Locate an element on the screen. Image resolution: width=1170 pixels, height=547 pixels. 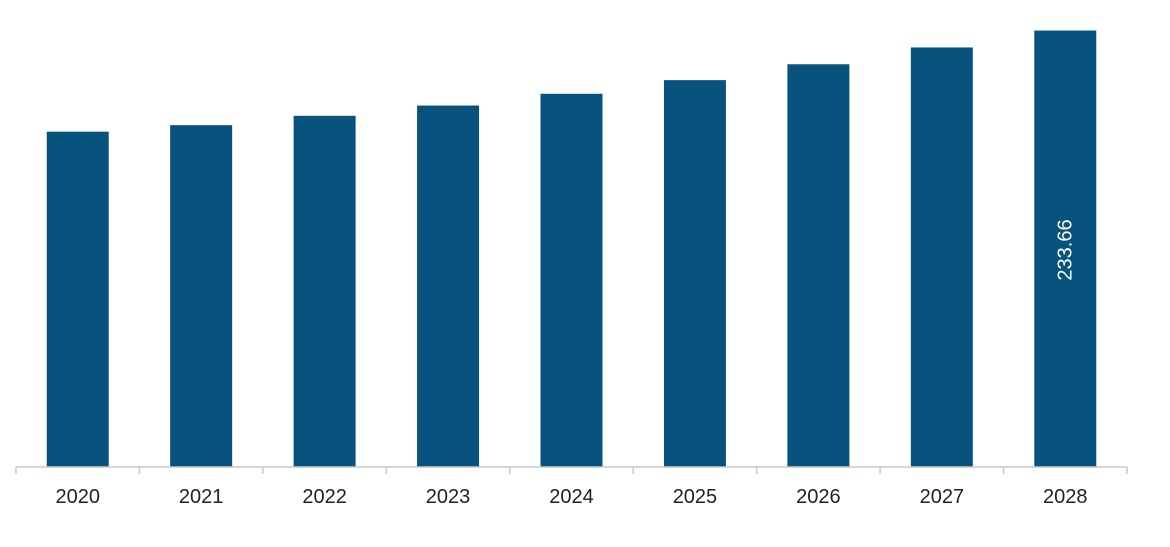
bar-2024 is located at coordinates (571, 280).